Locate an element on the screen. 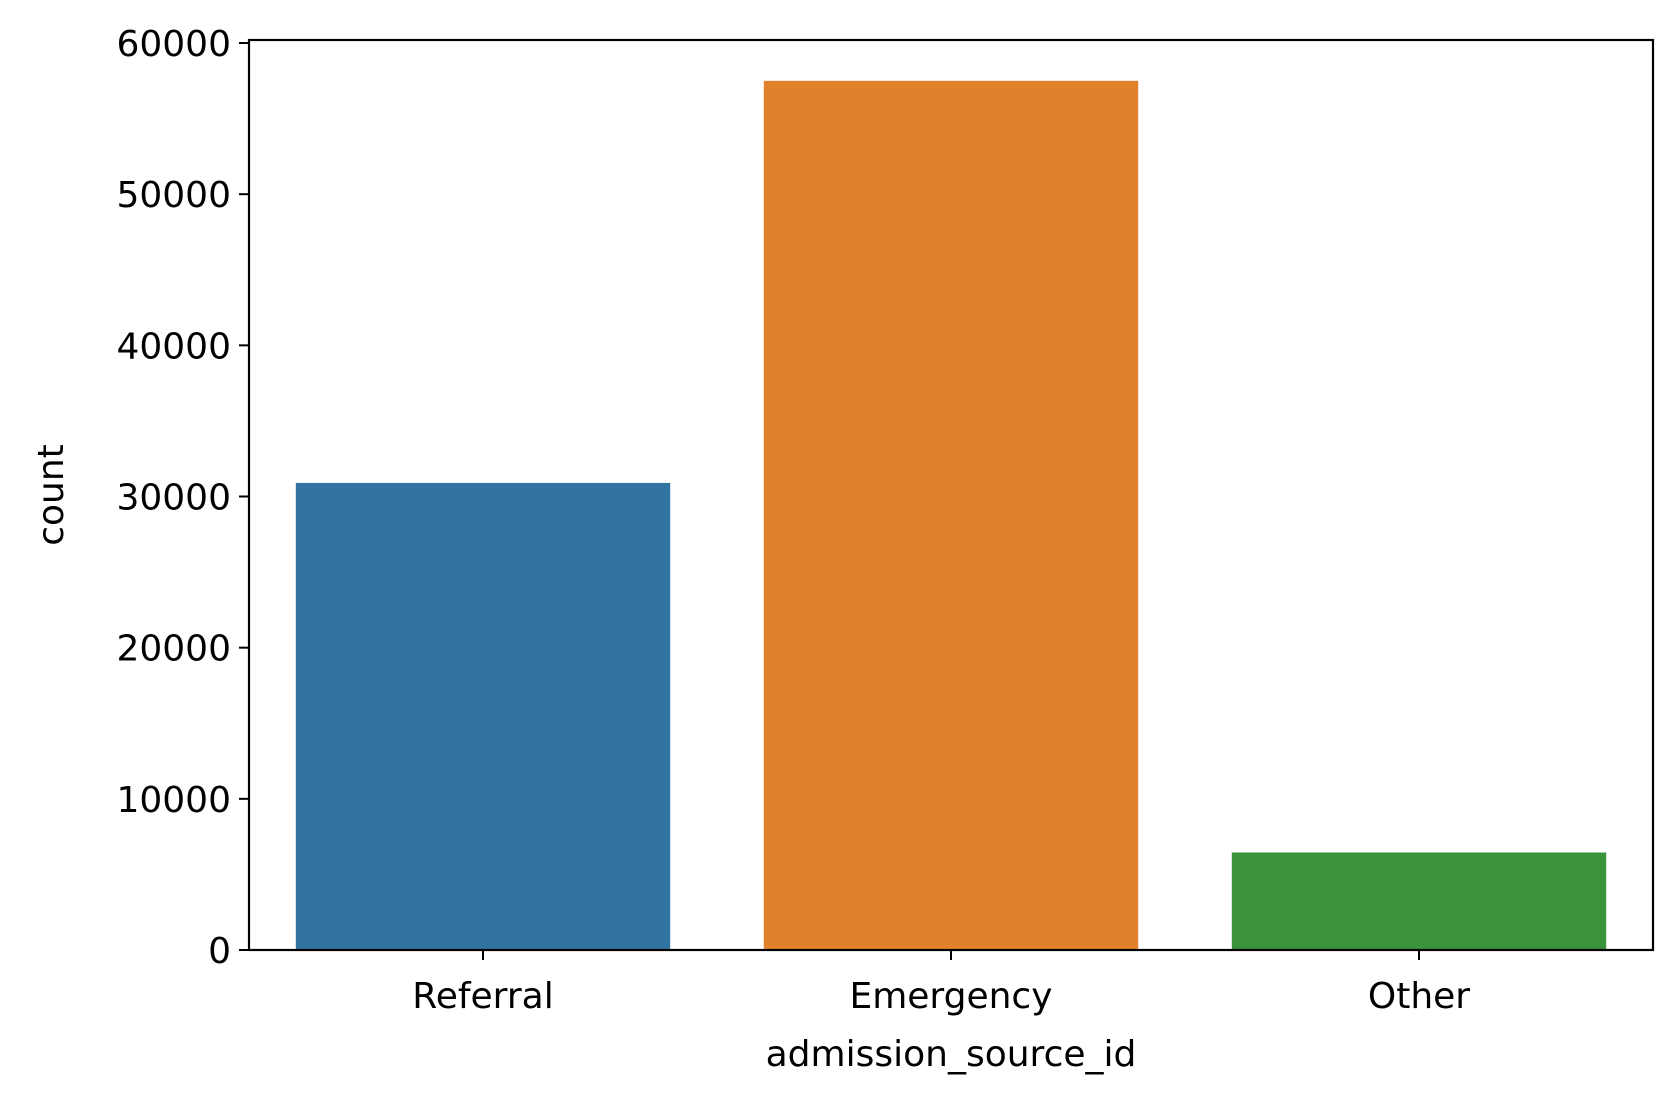 The height and width of the screenshot is (1106, 1673). x-axis-ticks: Referral Emergency Other is located at coordinates (941, 983).